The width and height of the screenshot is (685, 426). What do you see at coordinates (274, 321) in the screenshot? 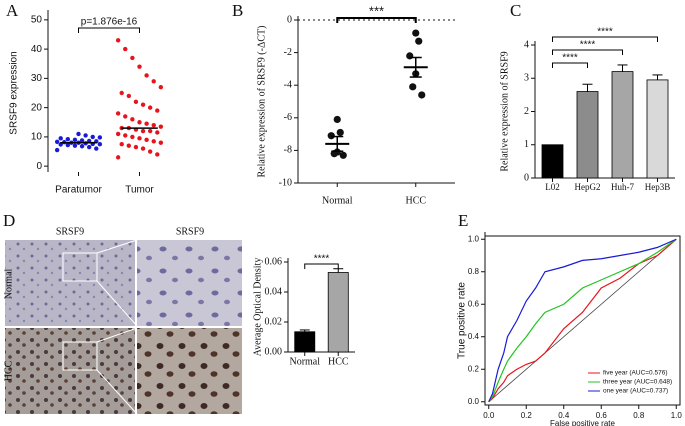
I see `y-tick-label: 0.02` at bounding box center [274, 321].